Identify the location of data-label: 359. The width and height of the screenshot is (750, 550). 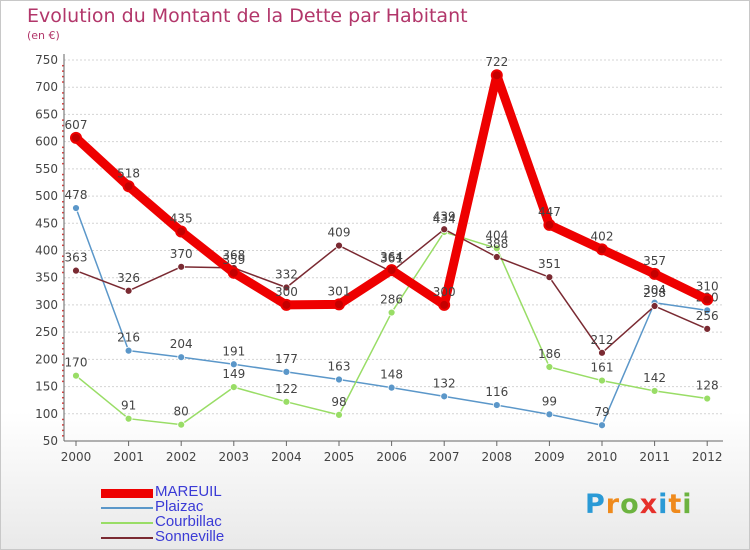
(233, 260).